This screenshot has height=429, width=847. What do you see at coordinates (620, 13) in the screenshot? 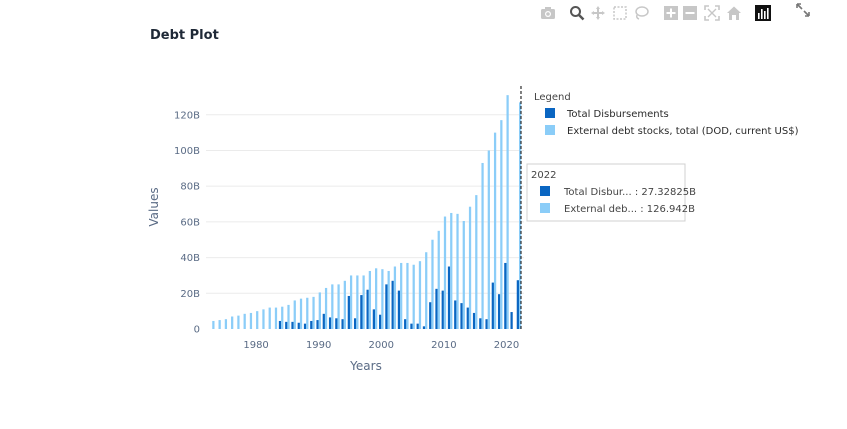
I see `box-select-icon` at bounding box center [620, 13].